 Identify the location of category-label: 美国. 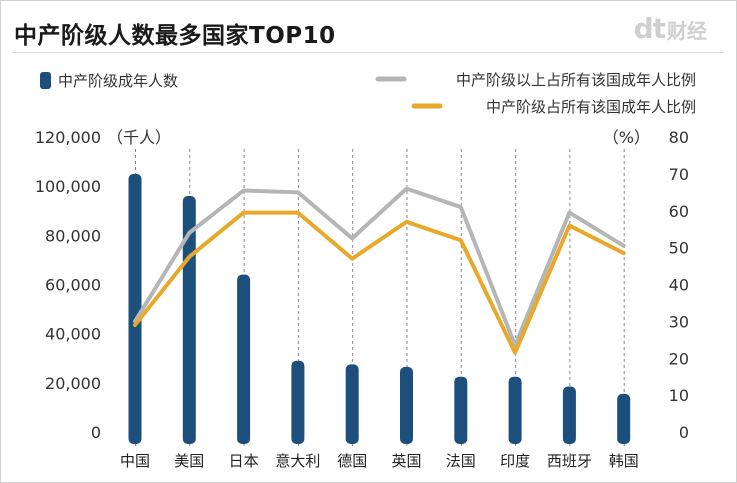
(189, 461).